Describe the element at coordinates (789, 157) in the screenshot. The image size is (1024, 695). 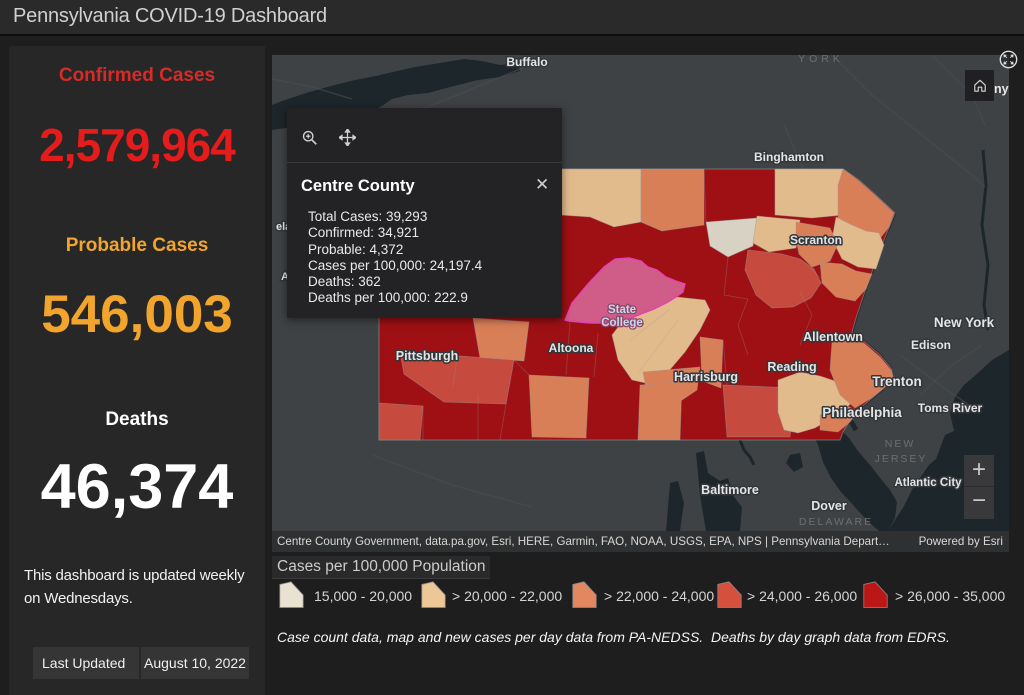
I see `svg-text: Binghamton` at that location.